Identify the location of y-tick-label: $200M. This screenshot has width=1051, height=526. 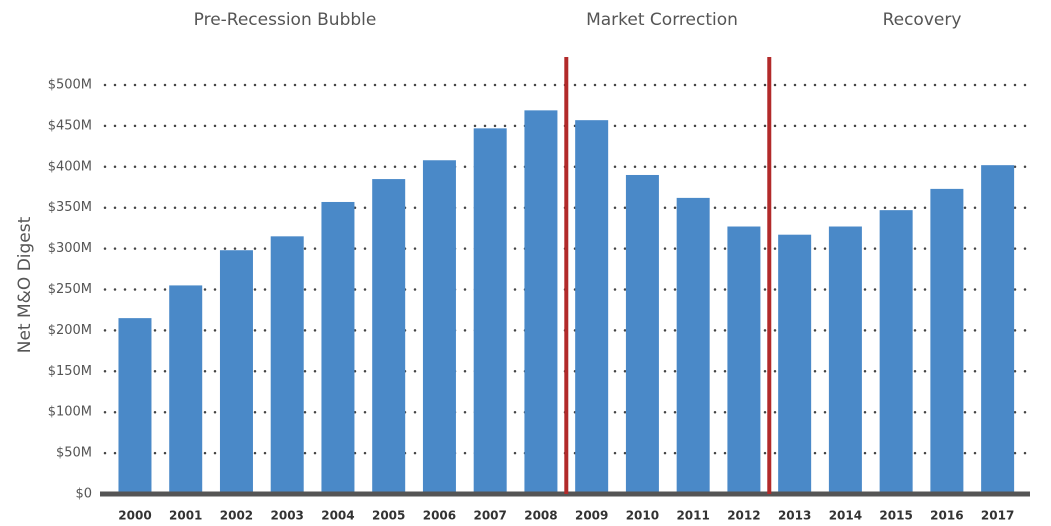
(70, 330).